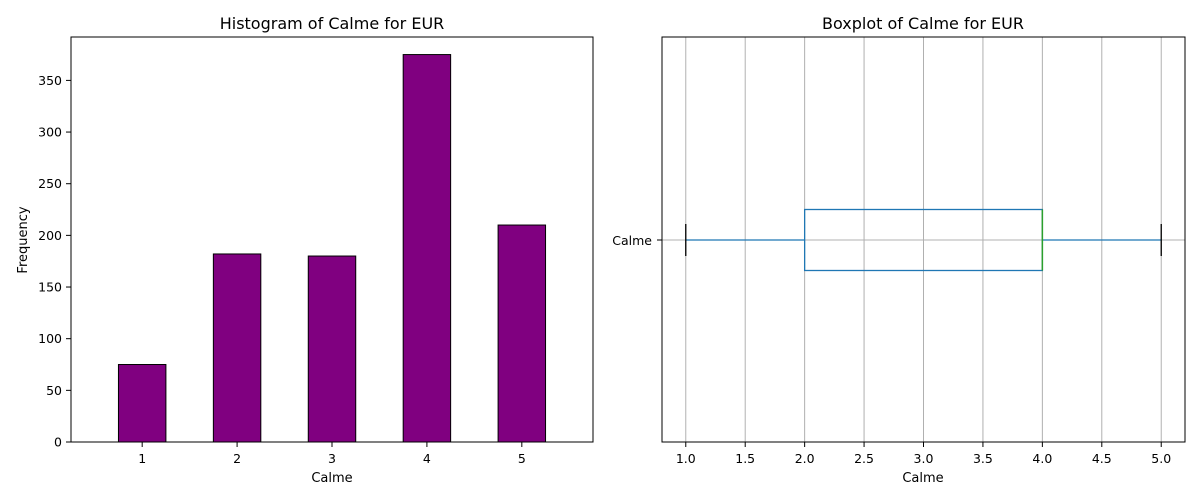  Describe the element at coordinates (54, 390) in the screenshot. I see `histogram-y-tick-label: 50` at that location.